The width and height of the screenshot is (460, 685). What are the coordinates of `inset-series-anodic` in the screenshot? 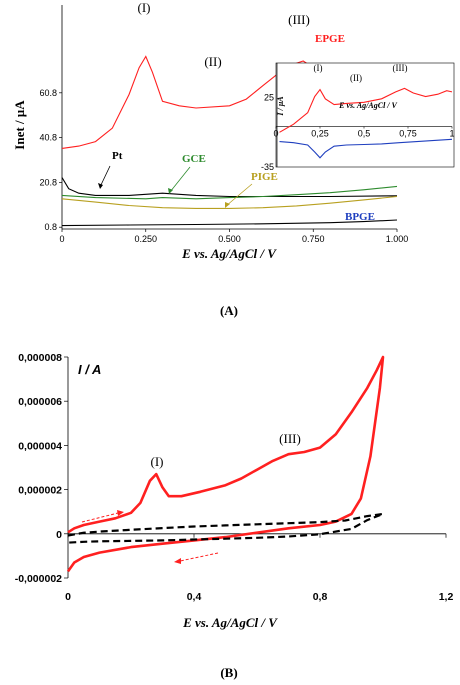 It's located at (366, 110).